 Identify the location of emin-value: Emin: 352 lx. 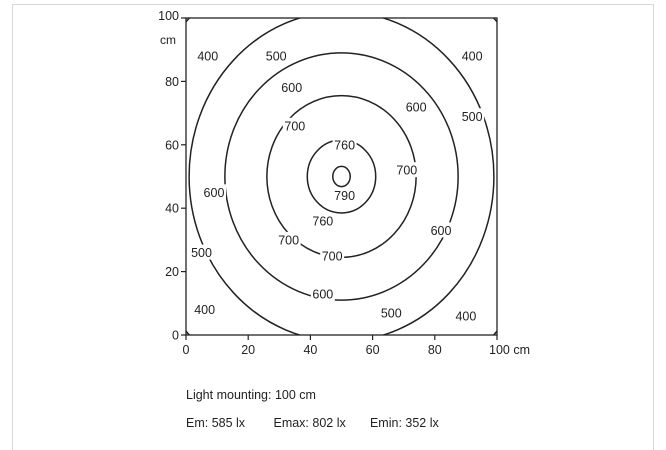
(404, 423).